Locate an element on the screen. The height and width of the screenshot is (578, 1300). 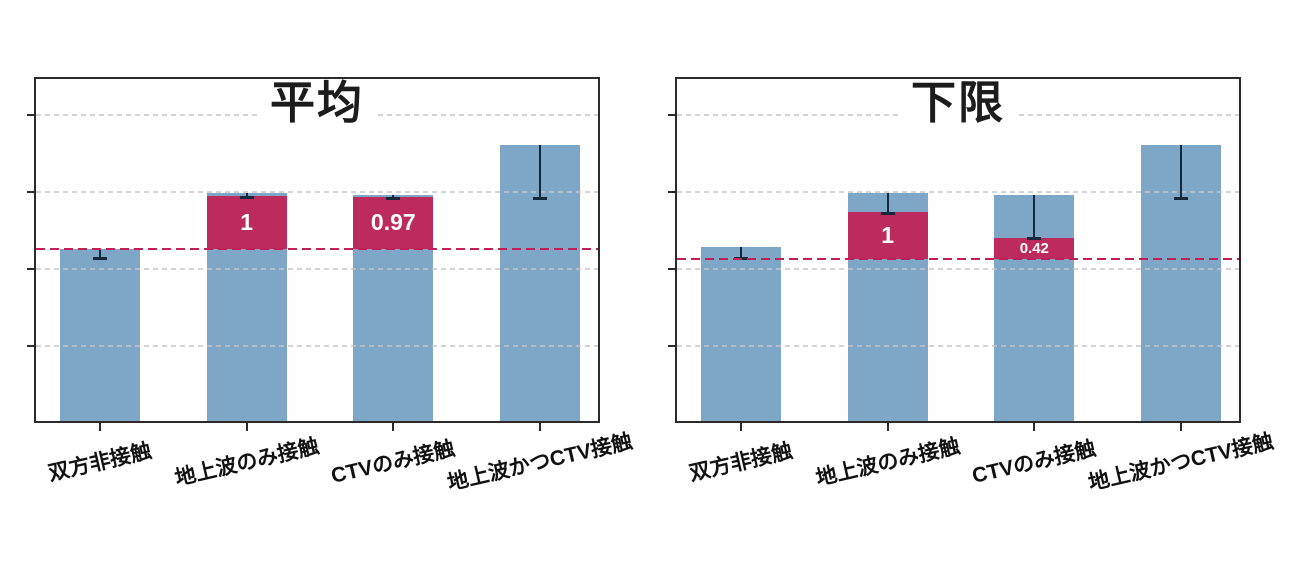
chart-mean-title: 平均 is located at coordinates (317, 102).